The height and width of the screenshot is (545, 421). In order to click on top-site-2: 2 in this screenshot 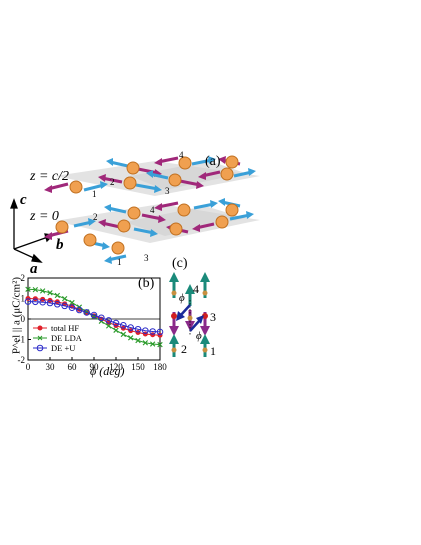, I will do `click(112, 182)`.